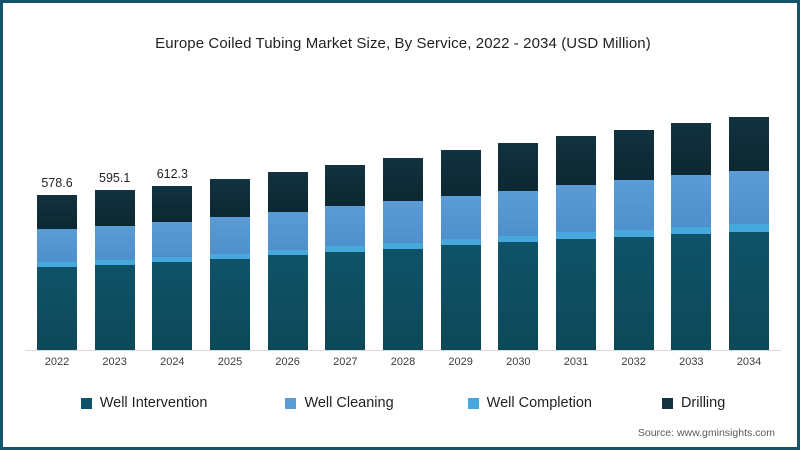 The image size is (800, 450). I want to click on bar-value-label: 578.6, so click(57, 182).